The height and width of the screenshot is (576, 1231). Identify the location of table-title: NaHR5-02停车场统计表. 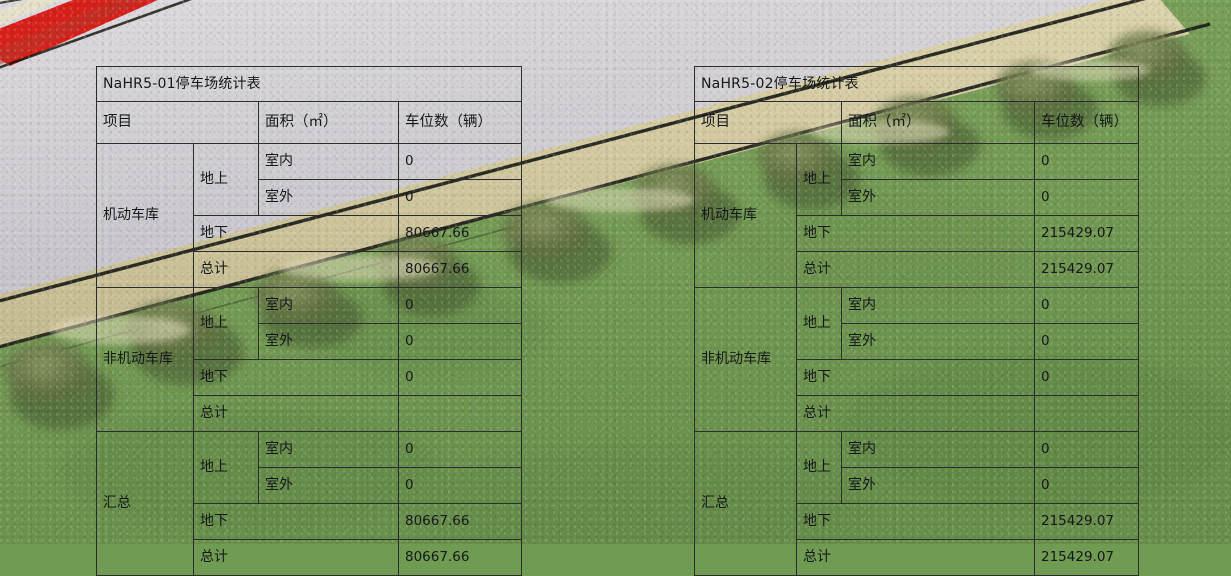
(916, 84).